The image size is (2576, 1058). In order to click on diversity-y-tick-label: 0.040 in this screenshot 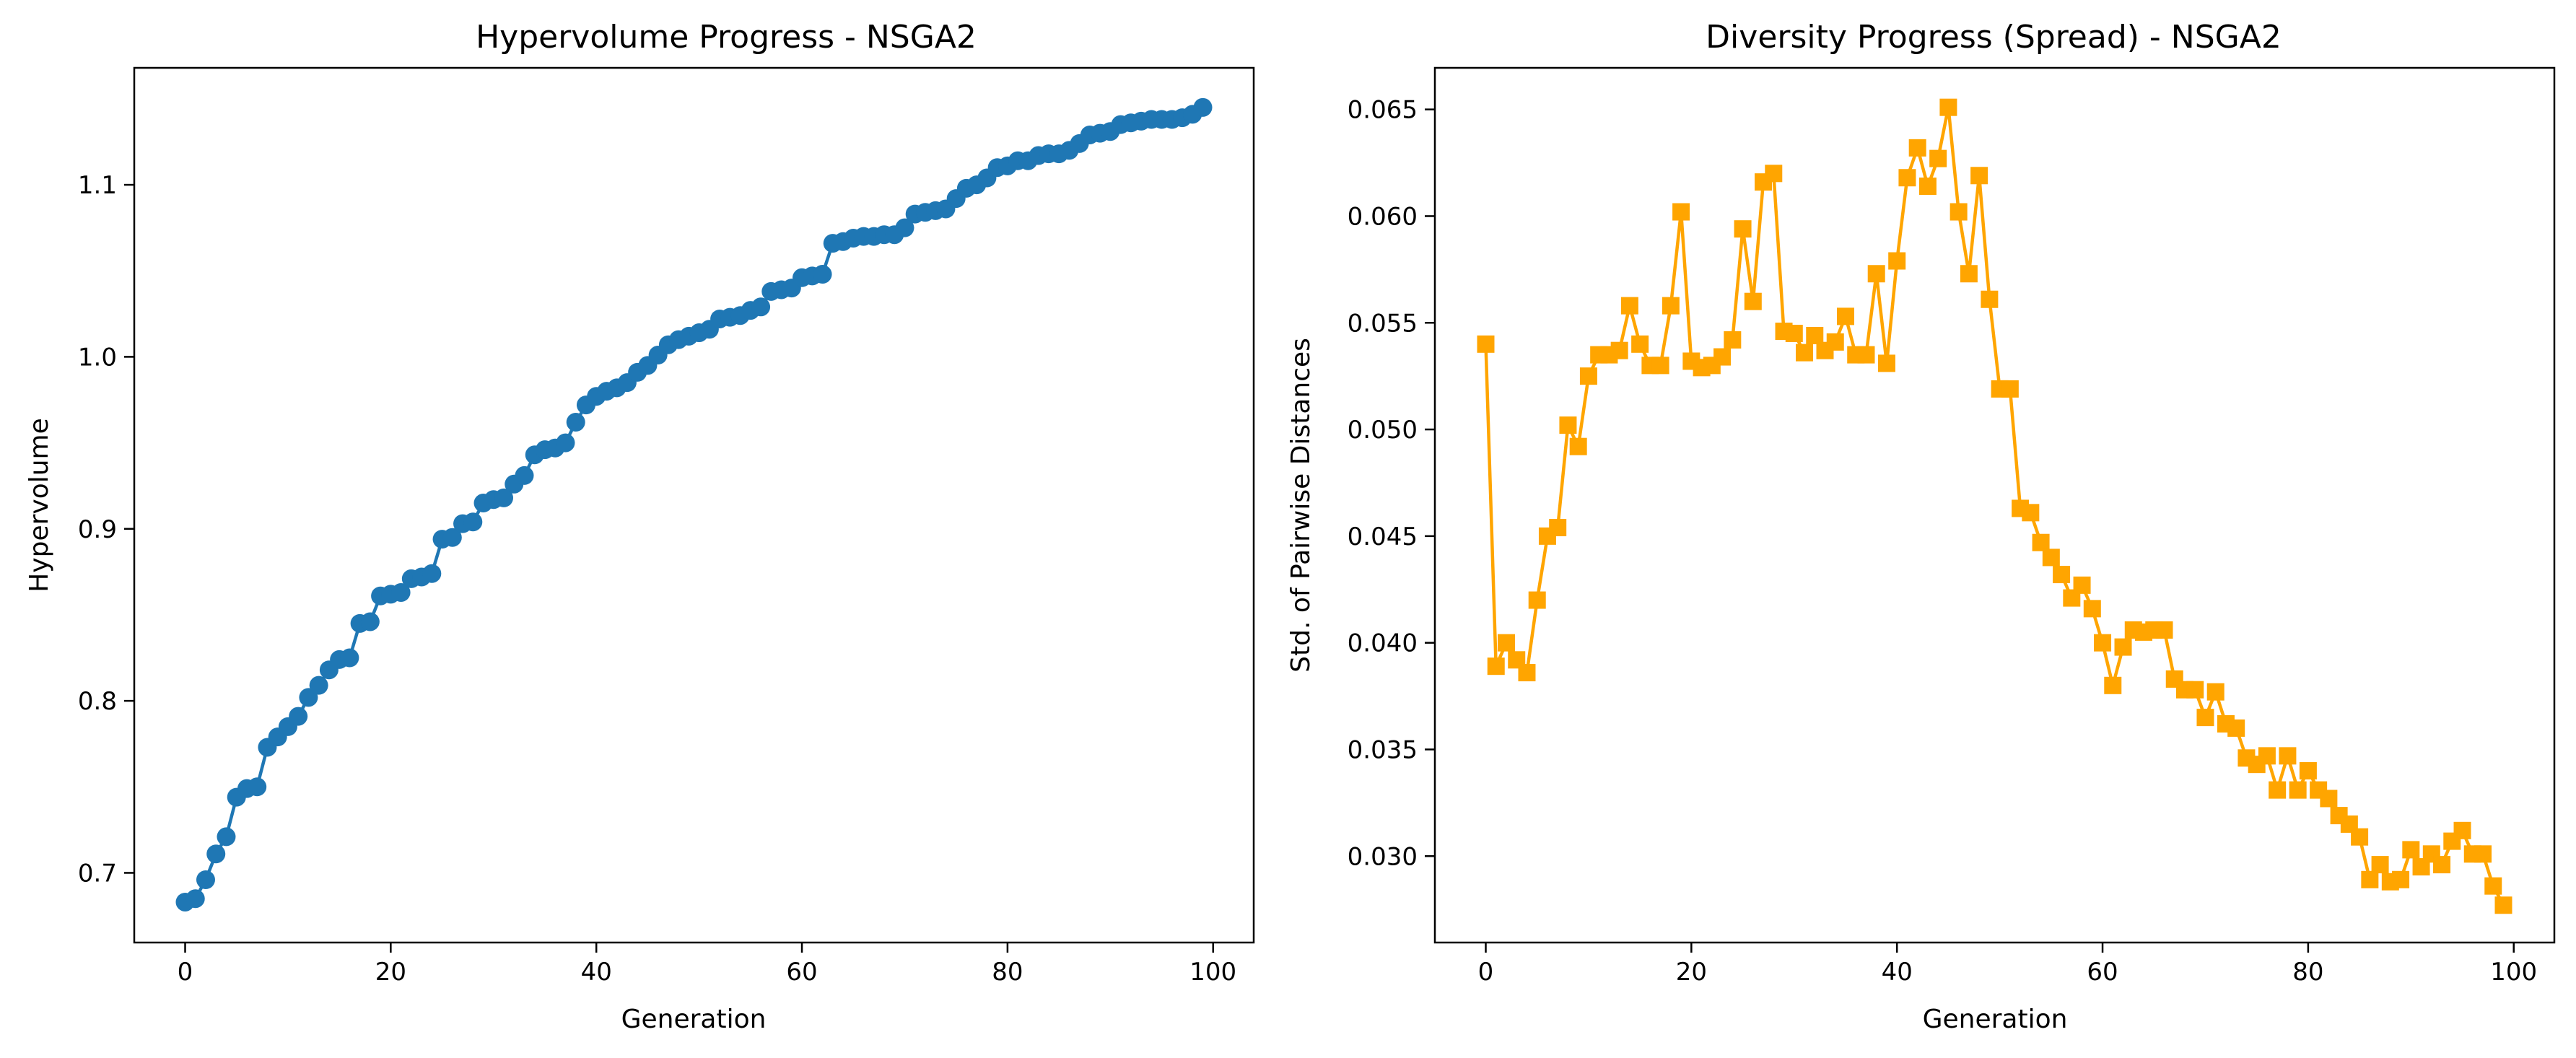, I will do `click(1383, 643)`.